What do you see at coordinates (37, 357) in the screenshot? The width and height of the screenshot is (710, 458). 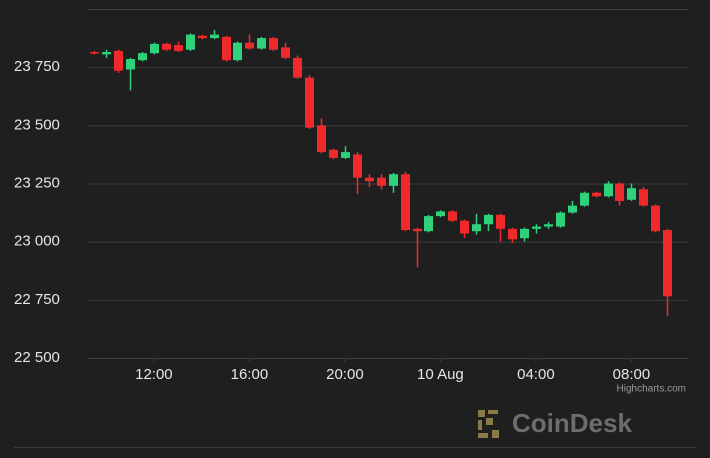 I see `y-tick-label: 22 500` at bounding box center [37, 357].